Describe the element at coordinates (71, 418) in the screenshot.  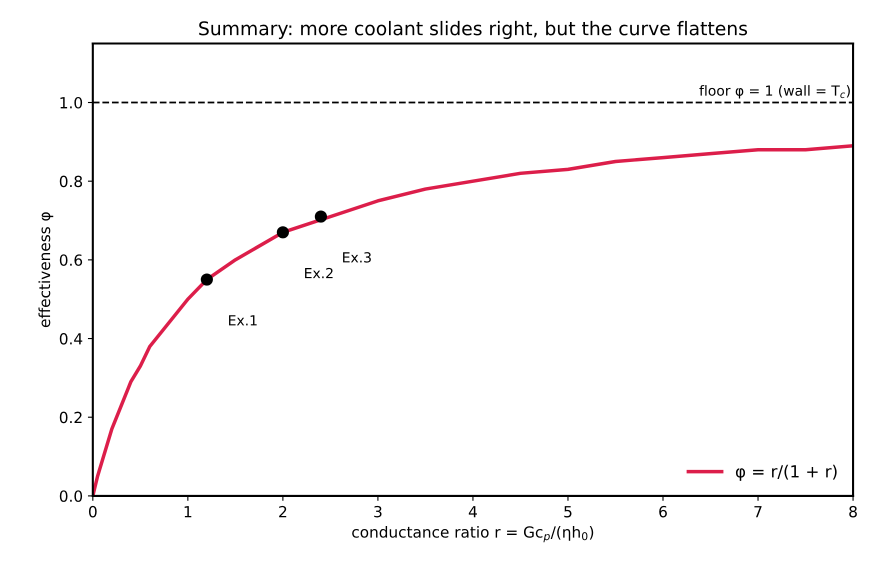
I see `y-tick-label: 0.2` at that location.